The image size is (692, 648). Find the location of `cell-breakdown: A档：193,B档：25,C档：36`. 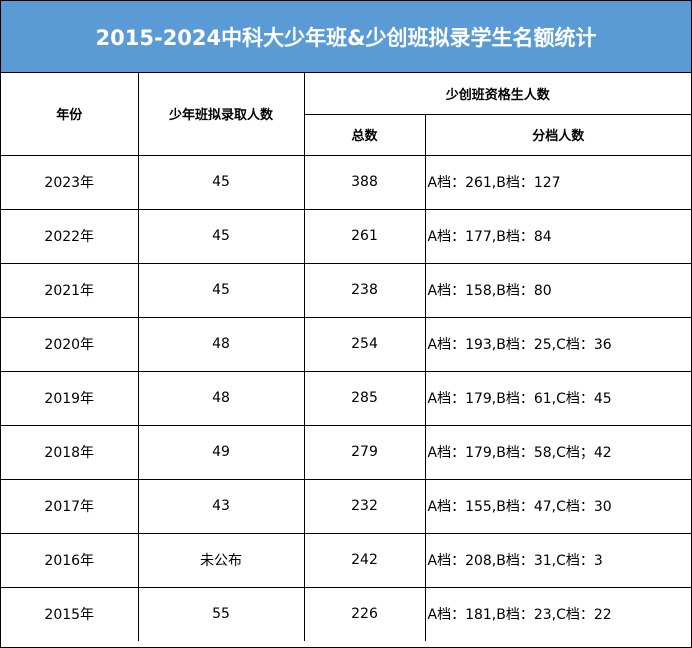

cell-breakdown: A档：193,B档：25,C档：36 is located at coordinates (558, 344).